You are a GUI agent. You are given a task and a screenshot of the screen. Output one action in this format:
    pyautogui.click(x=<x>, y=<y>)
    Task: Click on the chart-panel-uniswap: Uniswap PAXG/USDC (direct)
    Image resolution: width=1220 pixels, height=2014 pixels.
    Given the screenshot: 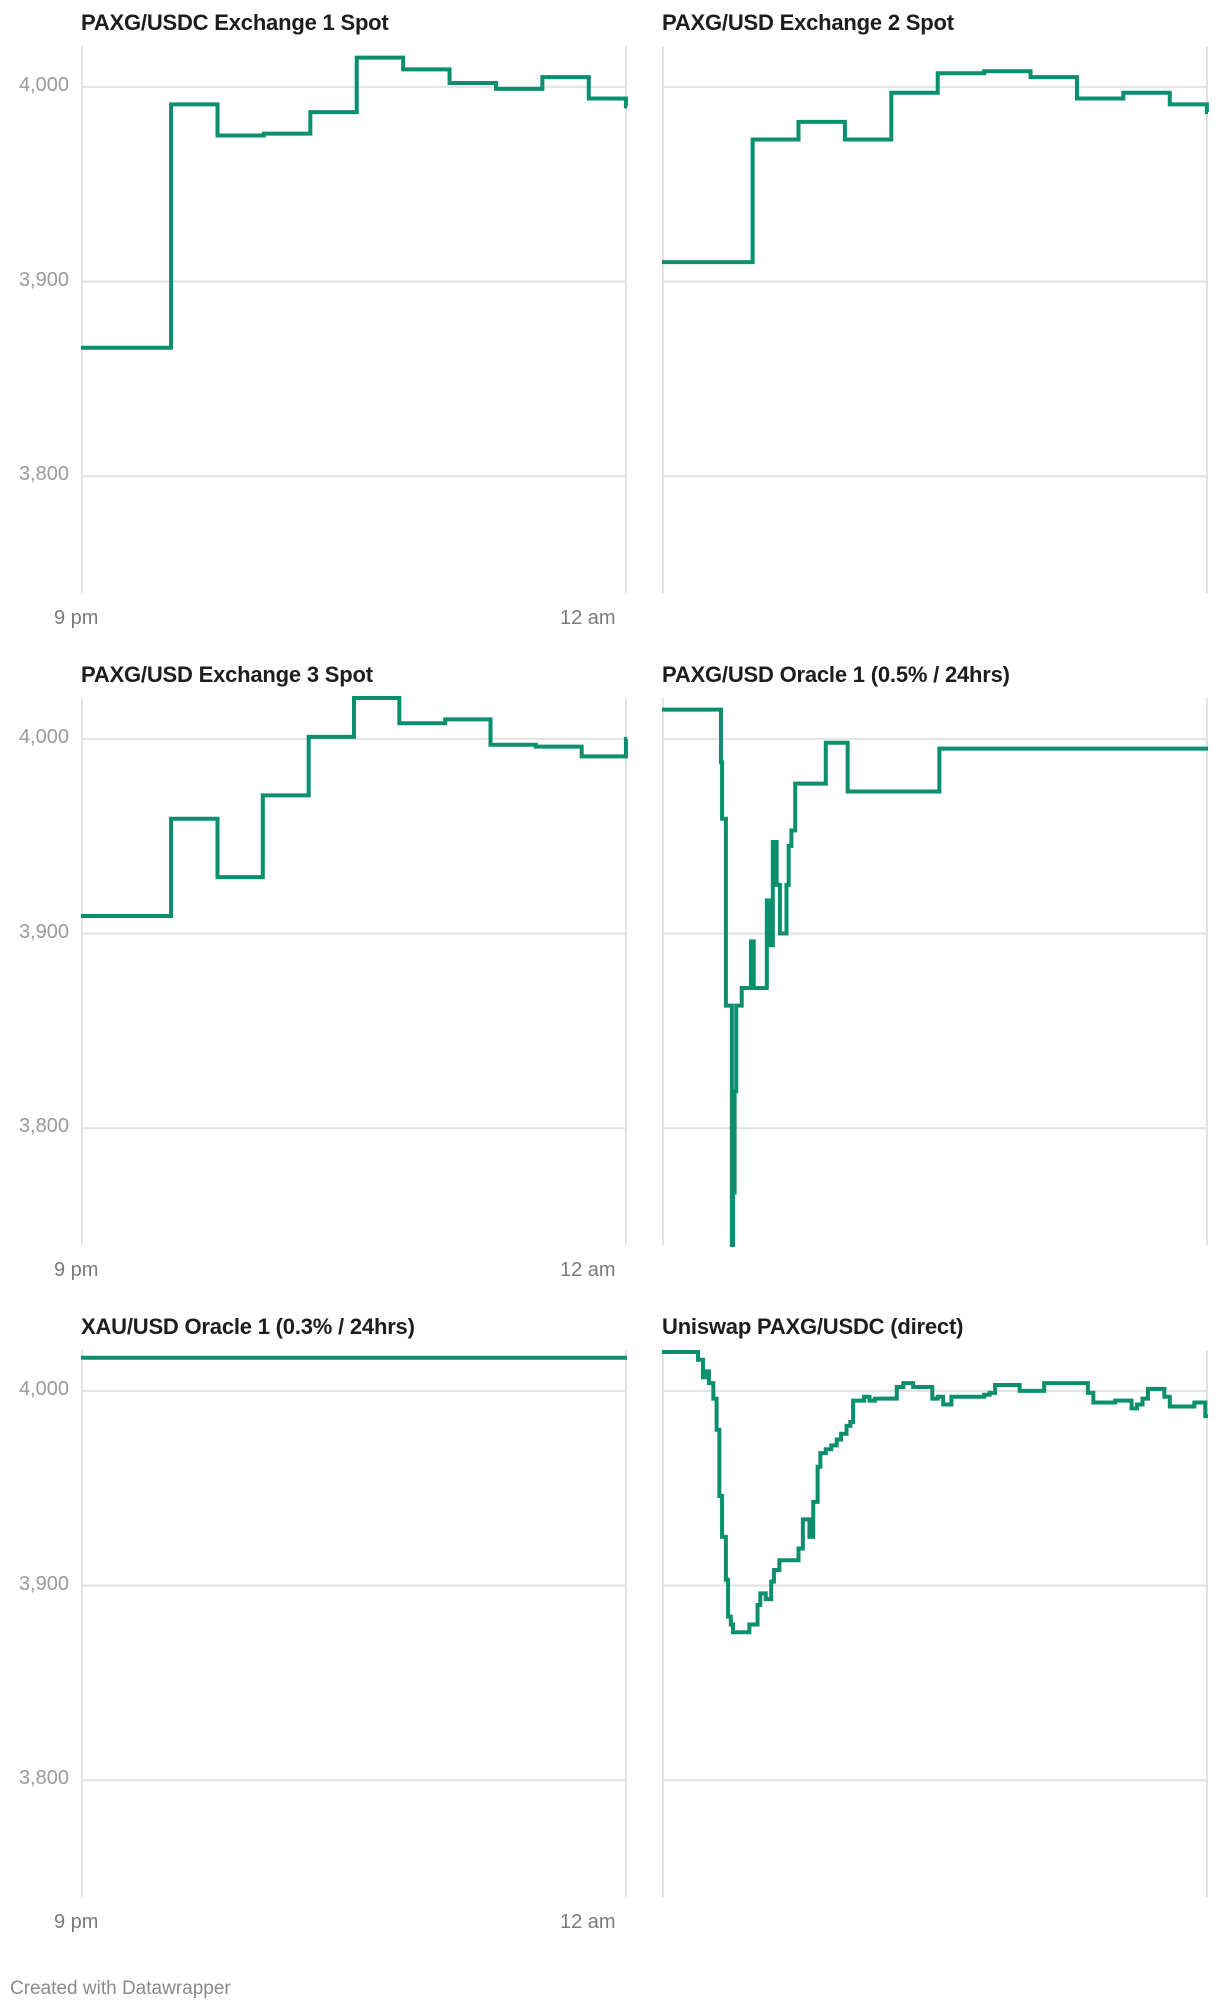 What is the action you would take?
    pyautogui.click(x=935, y=1605)
    